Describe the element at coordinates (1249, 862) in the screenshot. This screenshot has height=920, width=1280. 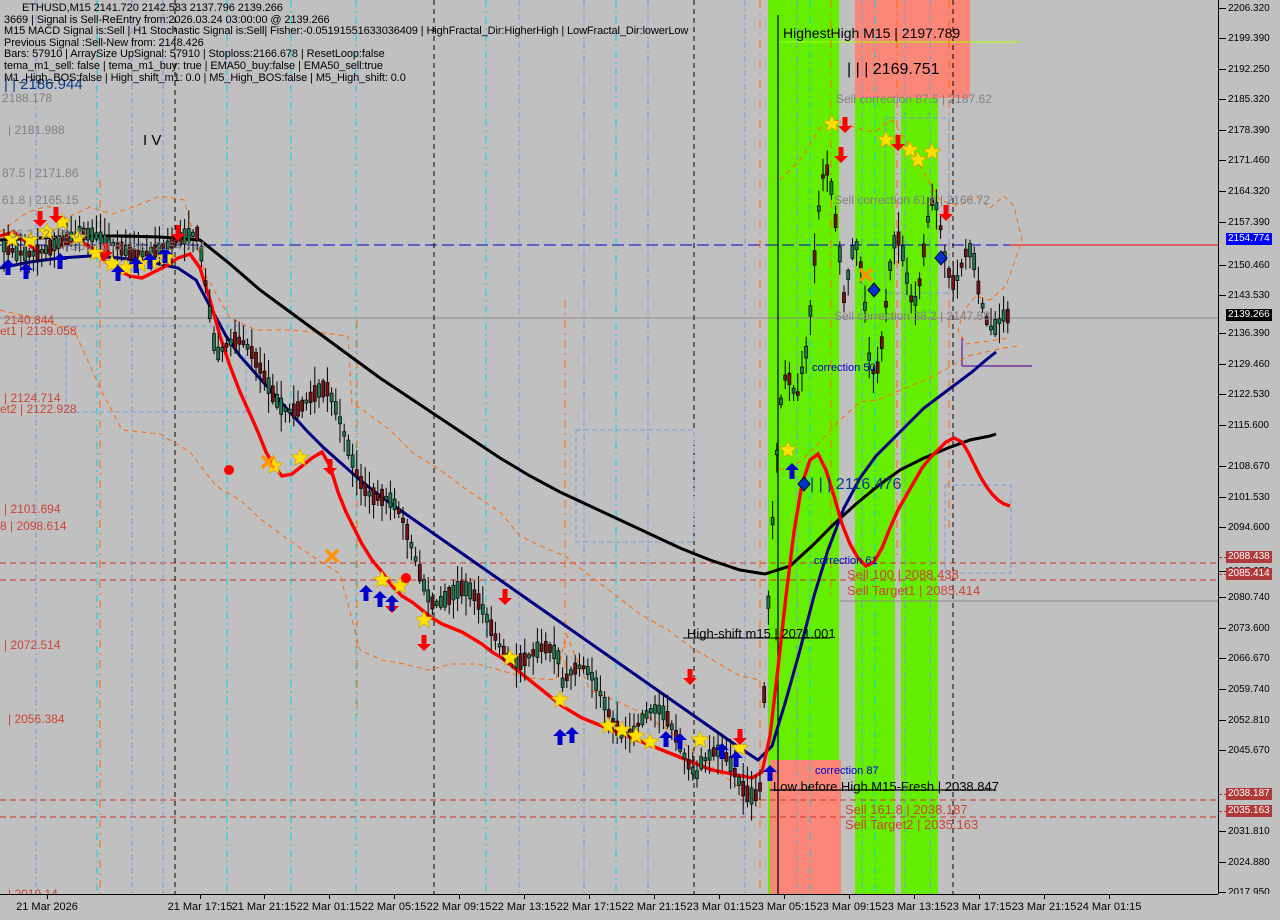
I see `price-tick-label: 2024.880` at that location.